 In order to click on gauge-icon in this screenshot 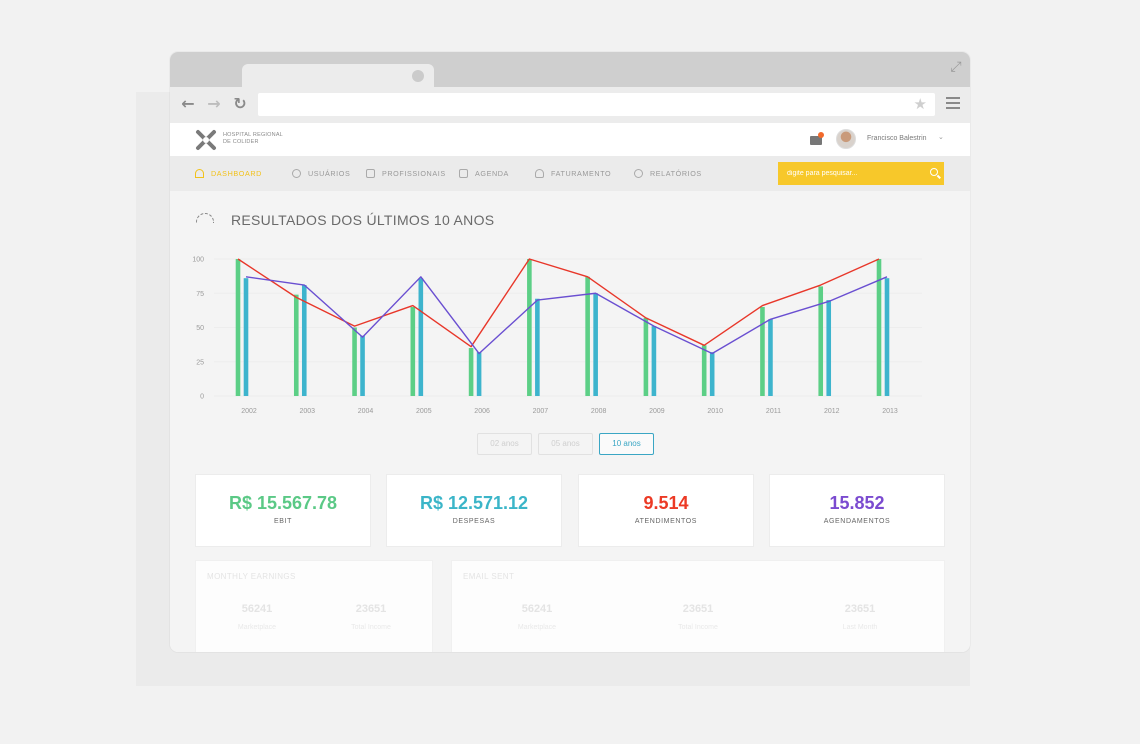, I will do `click(199, 173)`.